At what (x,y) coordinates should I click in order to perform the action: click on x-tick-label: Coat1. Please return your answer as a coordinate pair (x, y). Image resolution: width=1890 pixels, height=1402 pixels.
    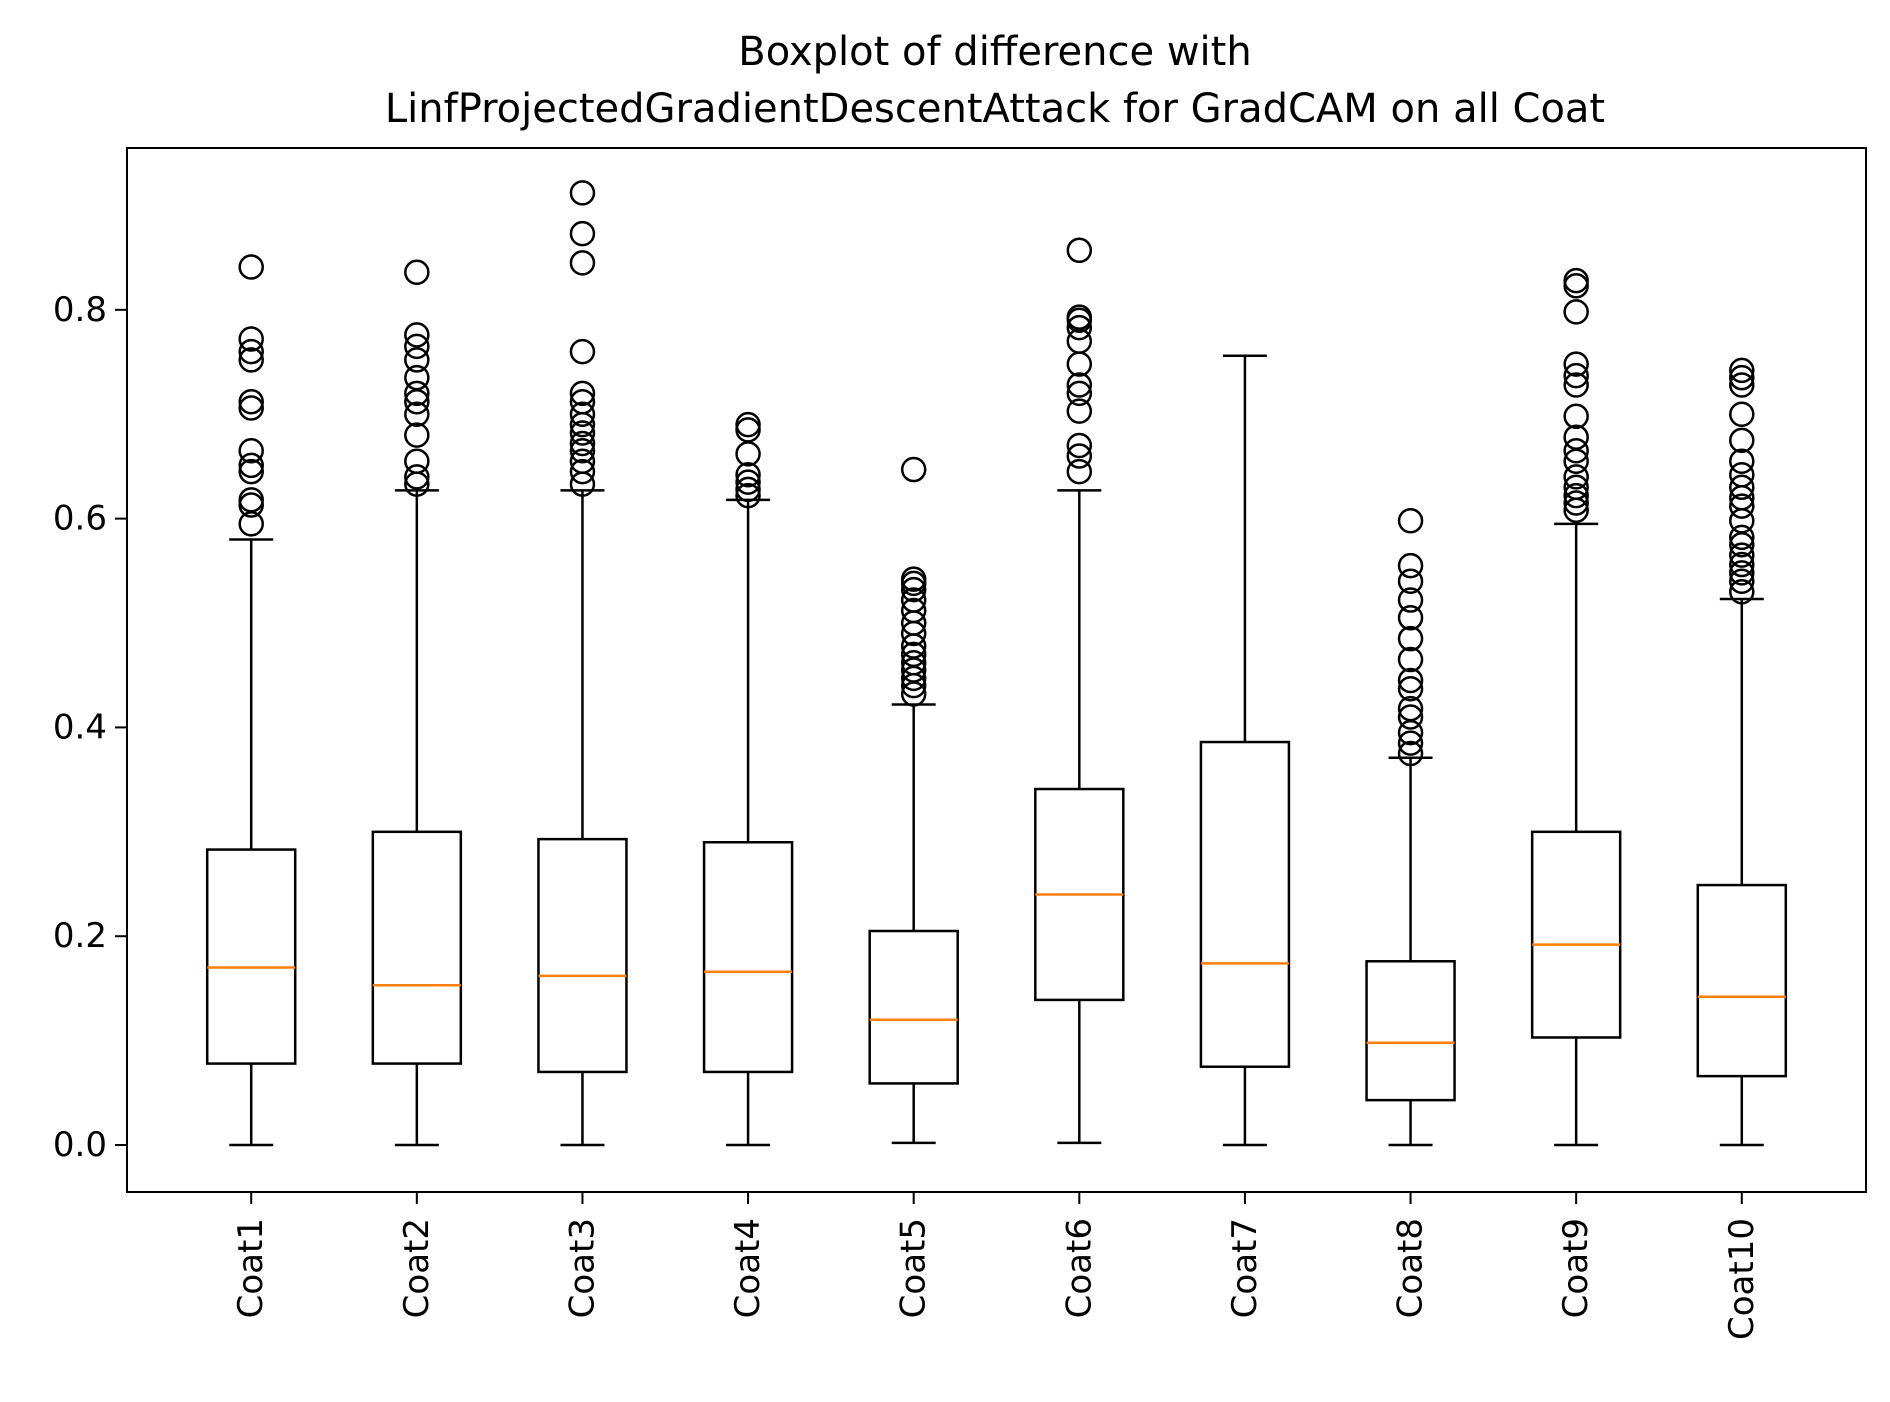
    Looking at the image, I should click on (251, 1268).